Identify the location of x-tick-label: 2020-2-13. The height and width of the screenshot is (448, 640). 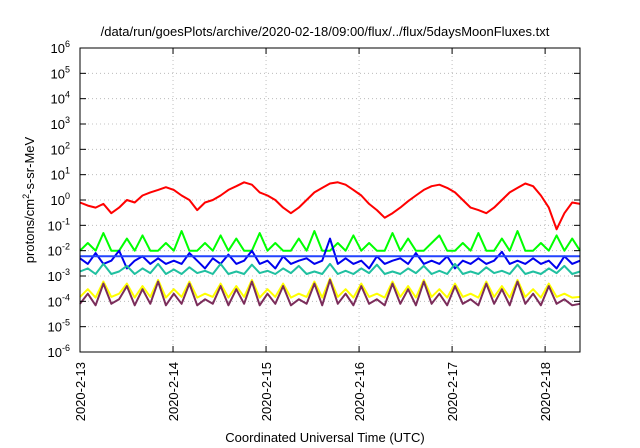
(80, 391).